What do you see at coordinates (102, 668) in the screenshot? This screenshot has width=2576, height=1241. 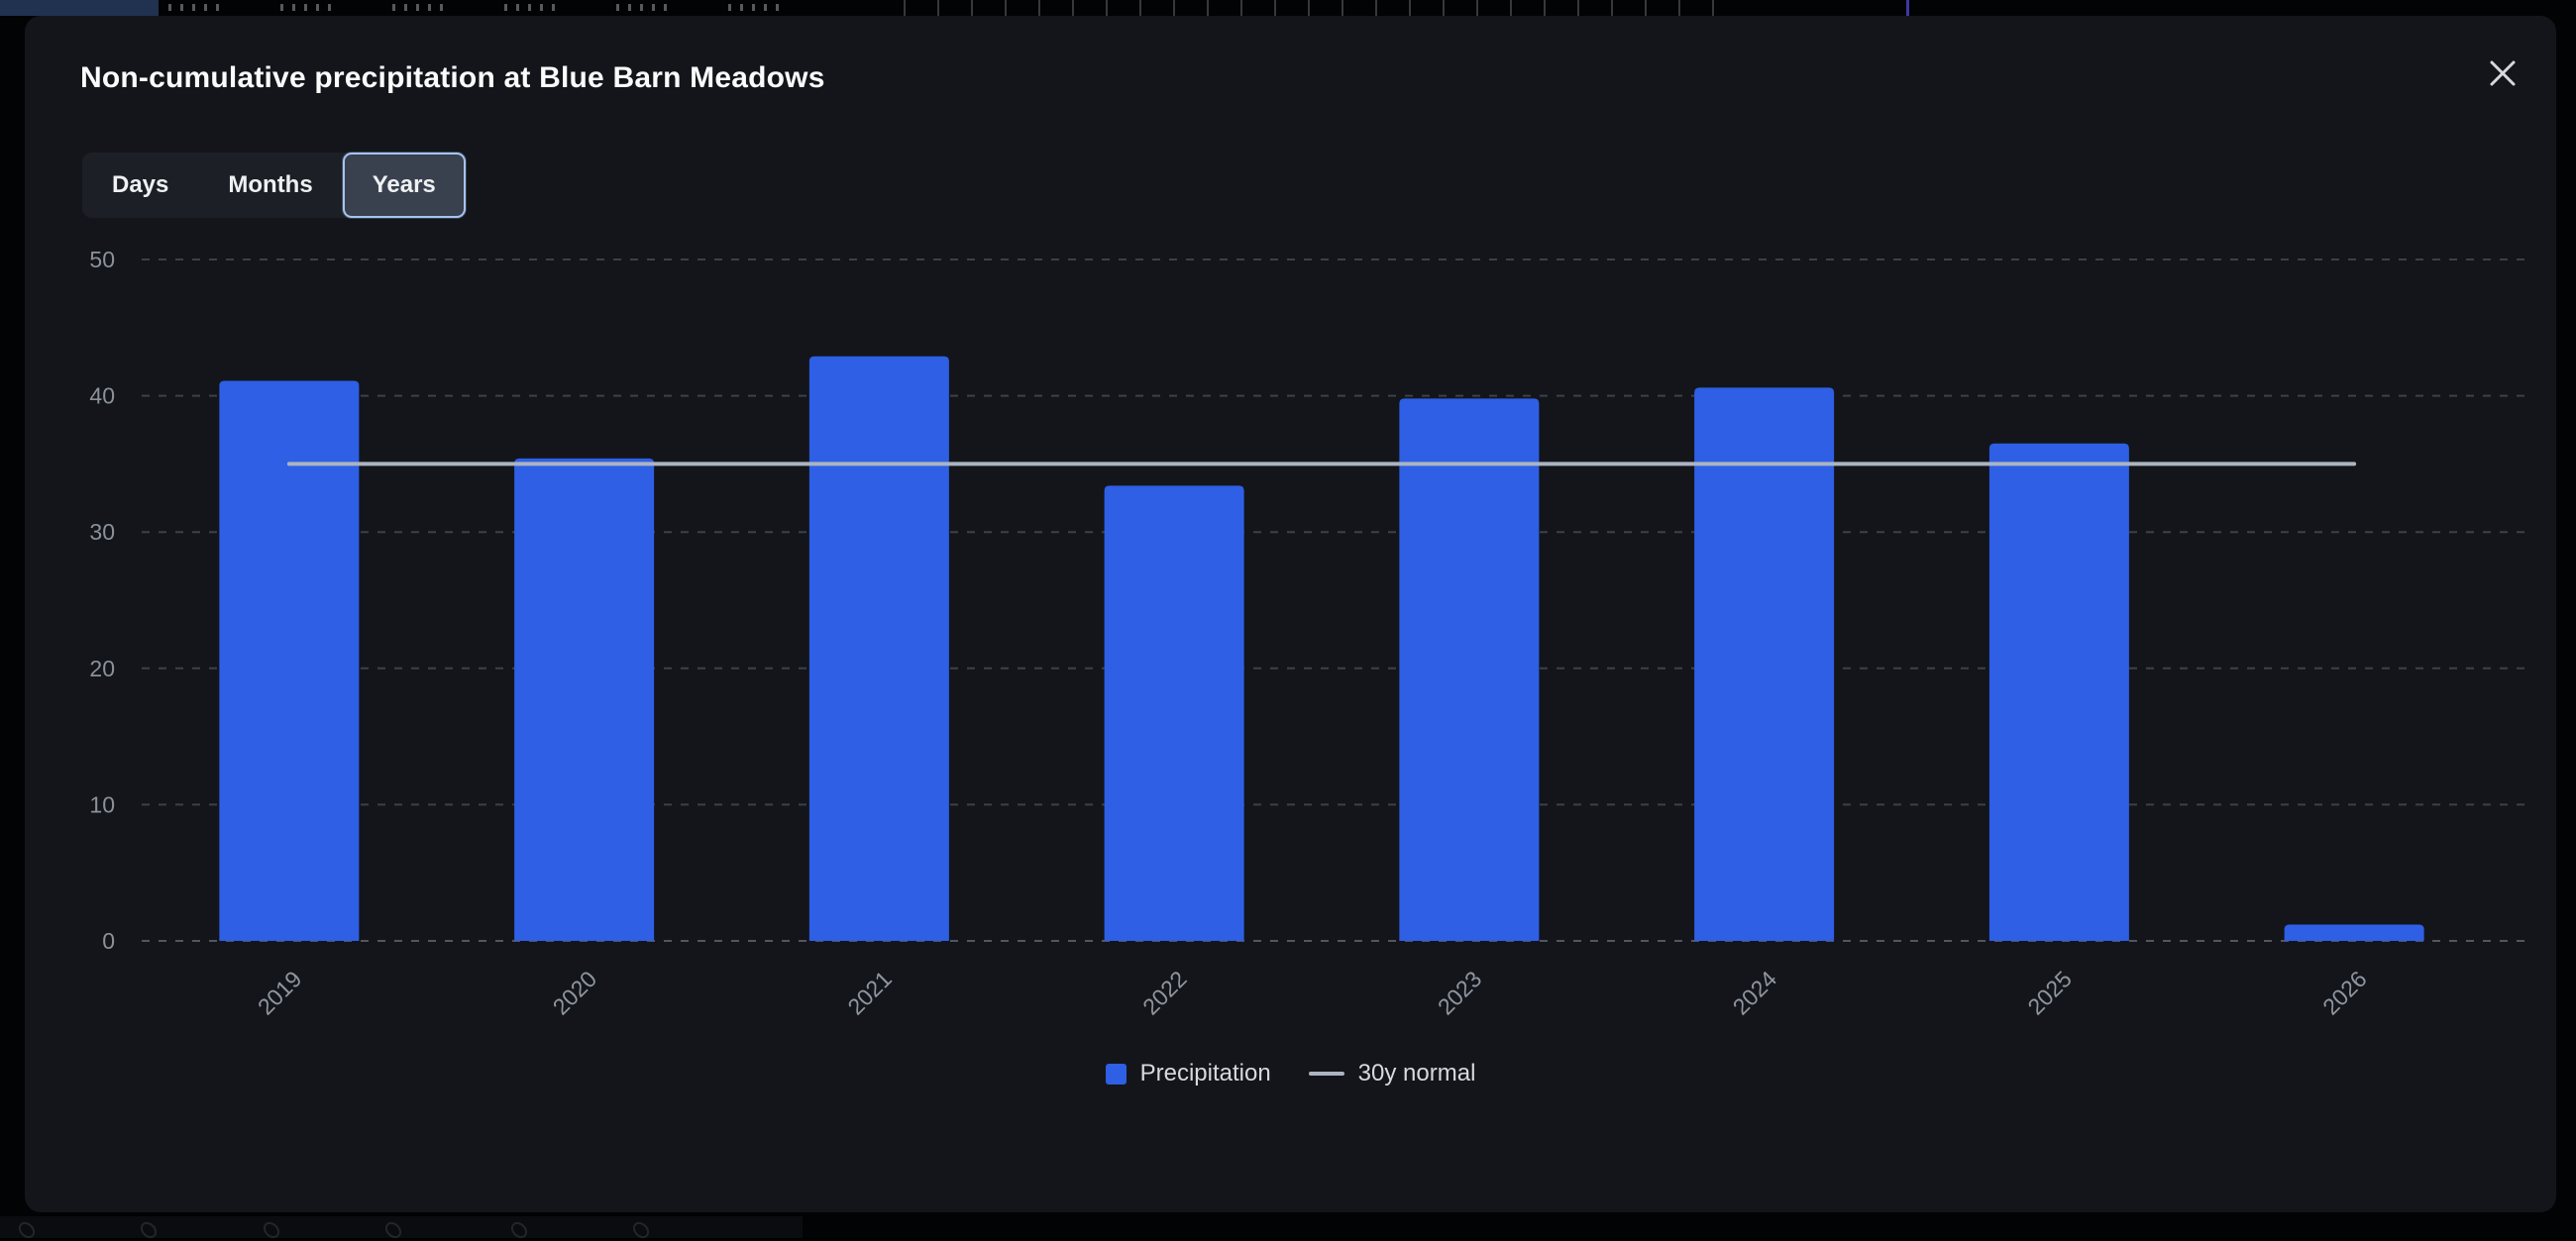 I see `y-axis-tick-20: 20` at bounding box center [102, 668].